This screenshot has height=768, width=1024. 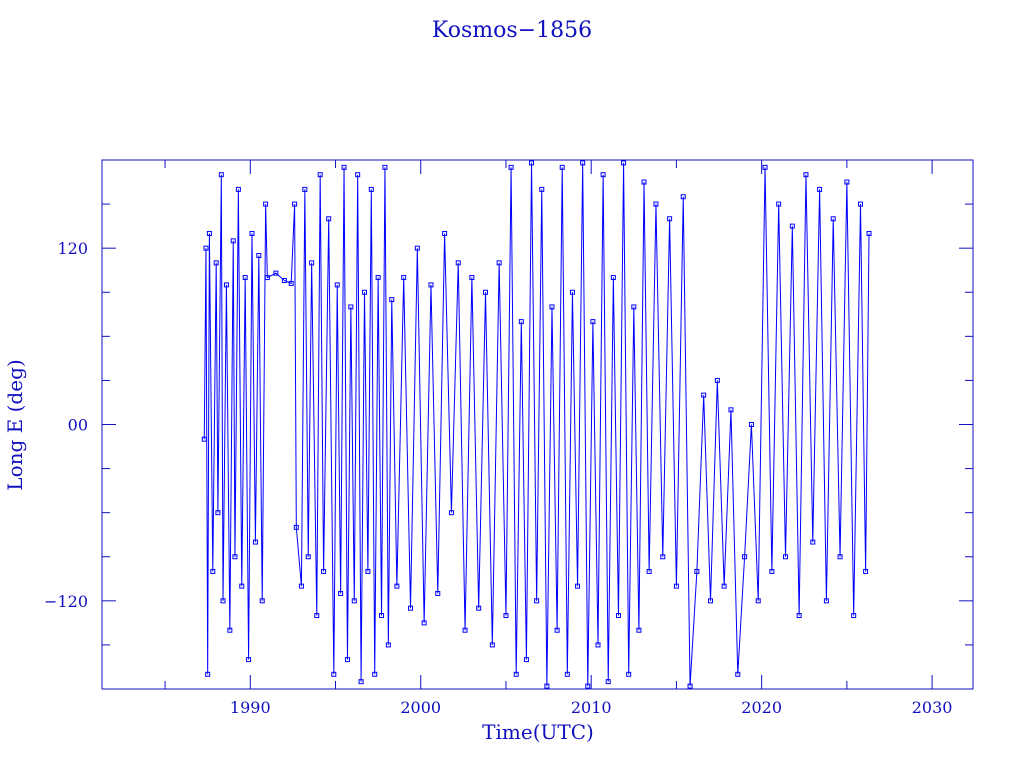 What do you see at coordinates (250, 707) in the screenshot?
I see `x-tick-label-1990: 1990` at bounding box center [250, 707].